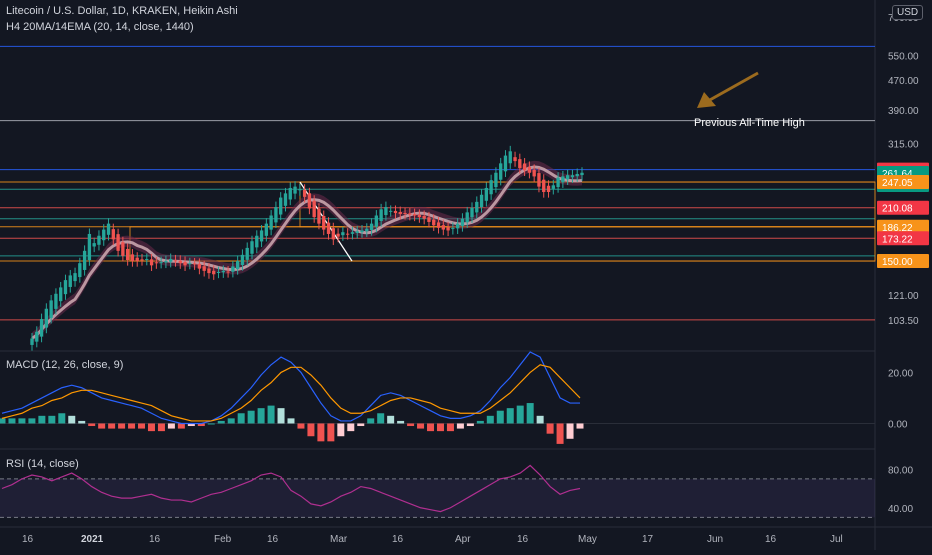 This screenshot has width=932, height=555. What do you see at coordinates (42, 464) in the screenshot?
I see `rsi-title: RSI (14, close)` at bounding box center [42, 464].